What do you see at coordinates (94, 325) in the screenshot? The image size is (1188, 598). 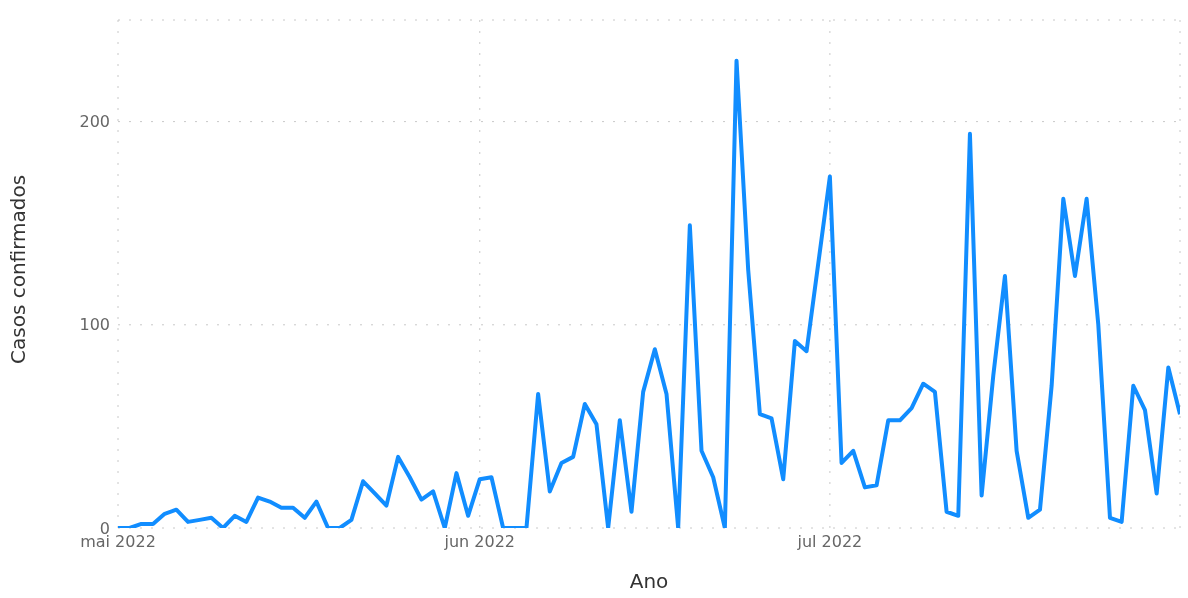 I see `y-tick-label: 100` at bounding box center [94, 325].